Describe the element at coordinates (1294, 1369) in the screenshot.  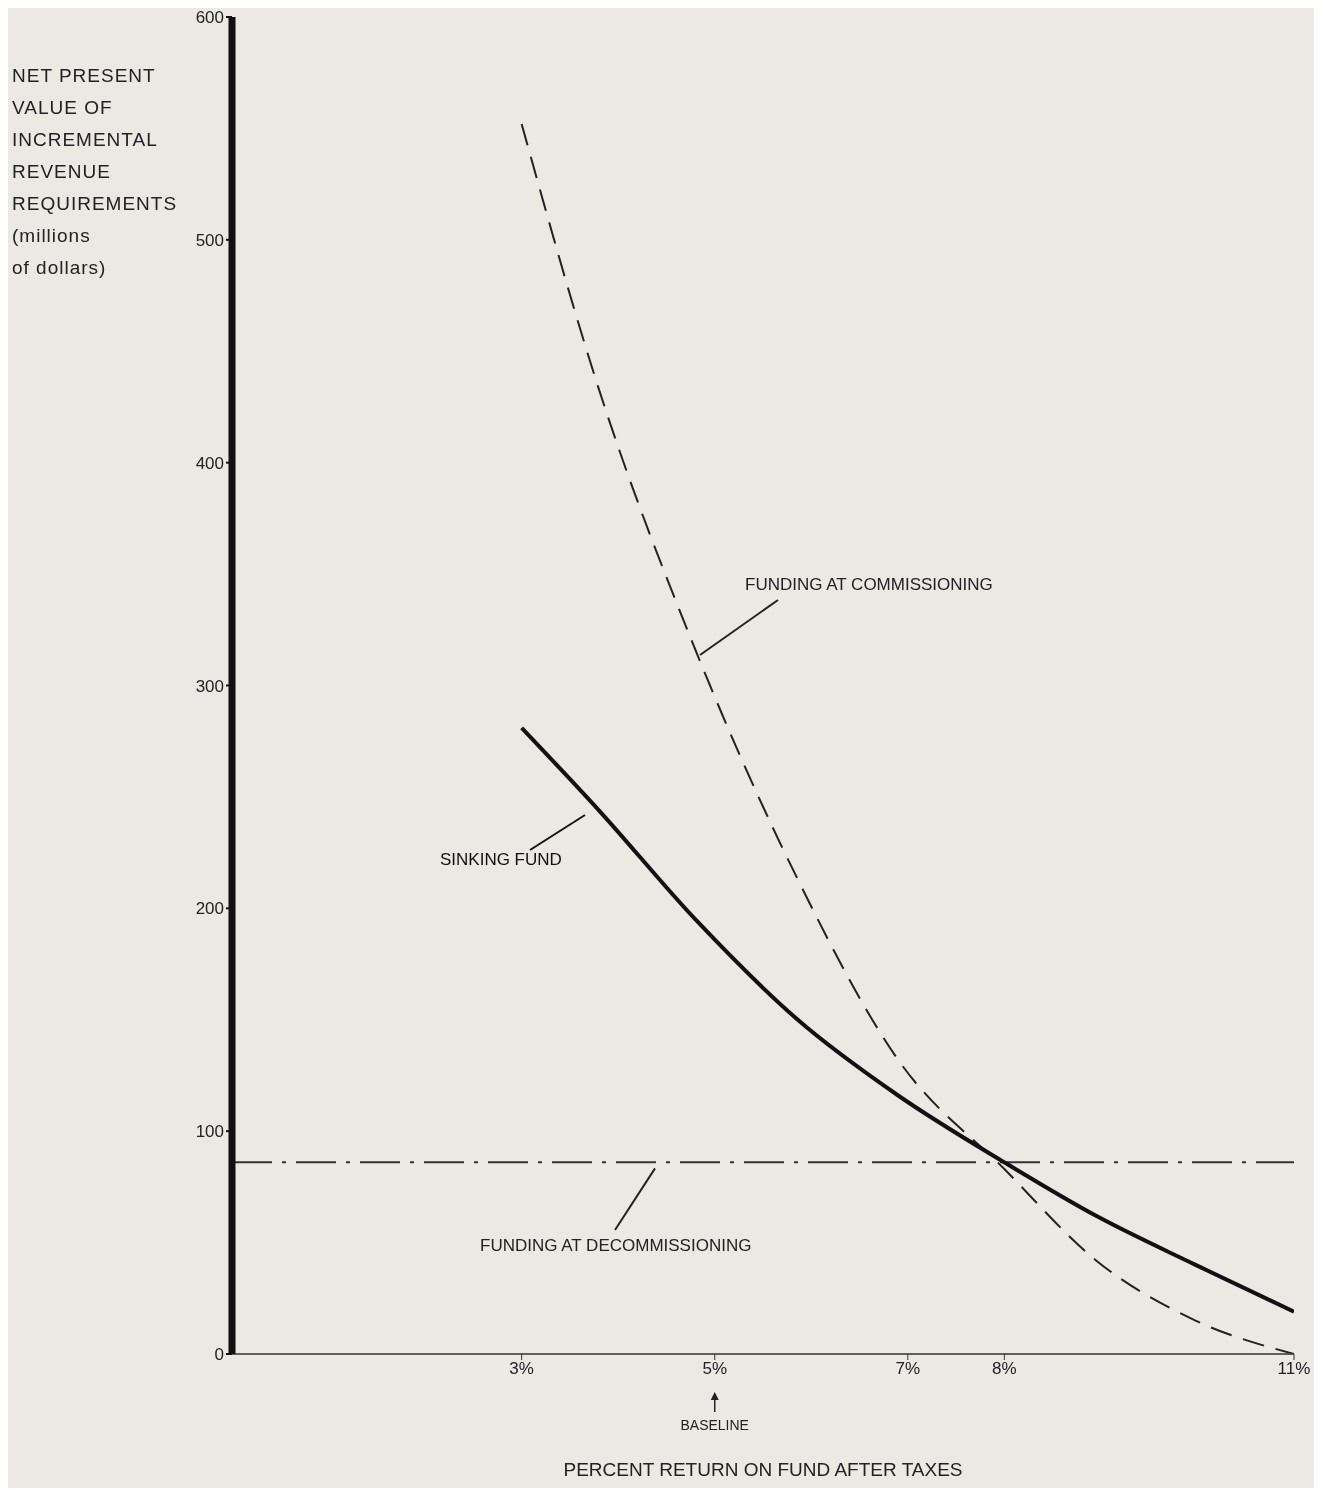
I see `x-tick-label: 11%` at that location.